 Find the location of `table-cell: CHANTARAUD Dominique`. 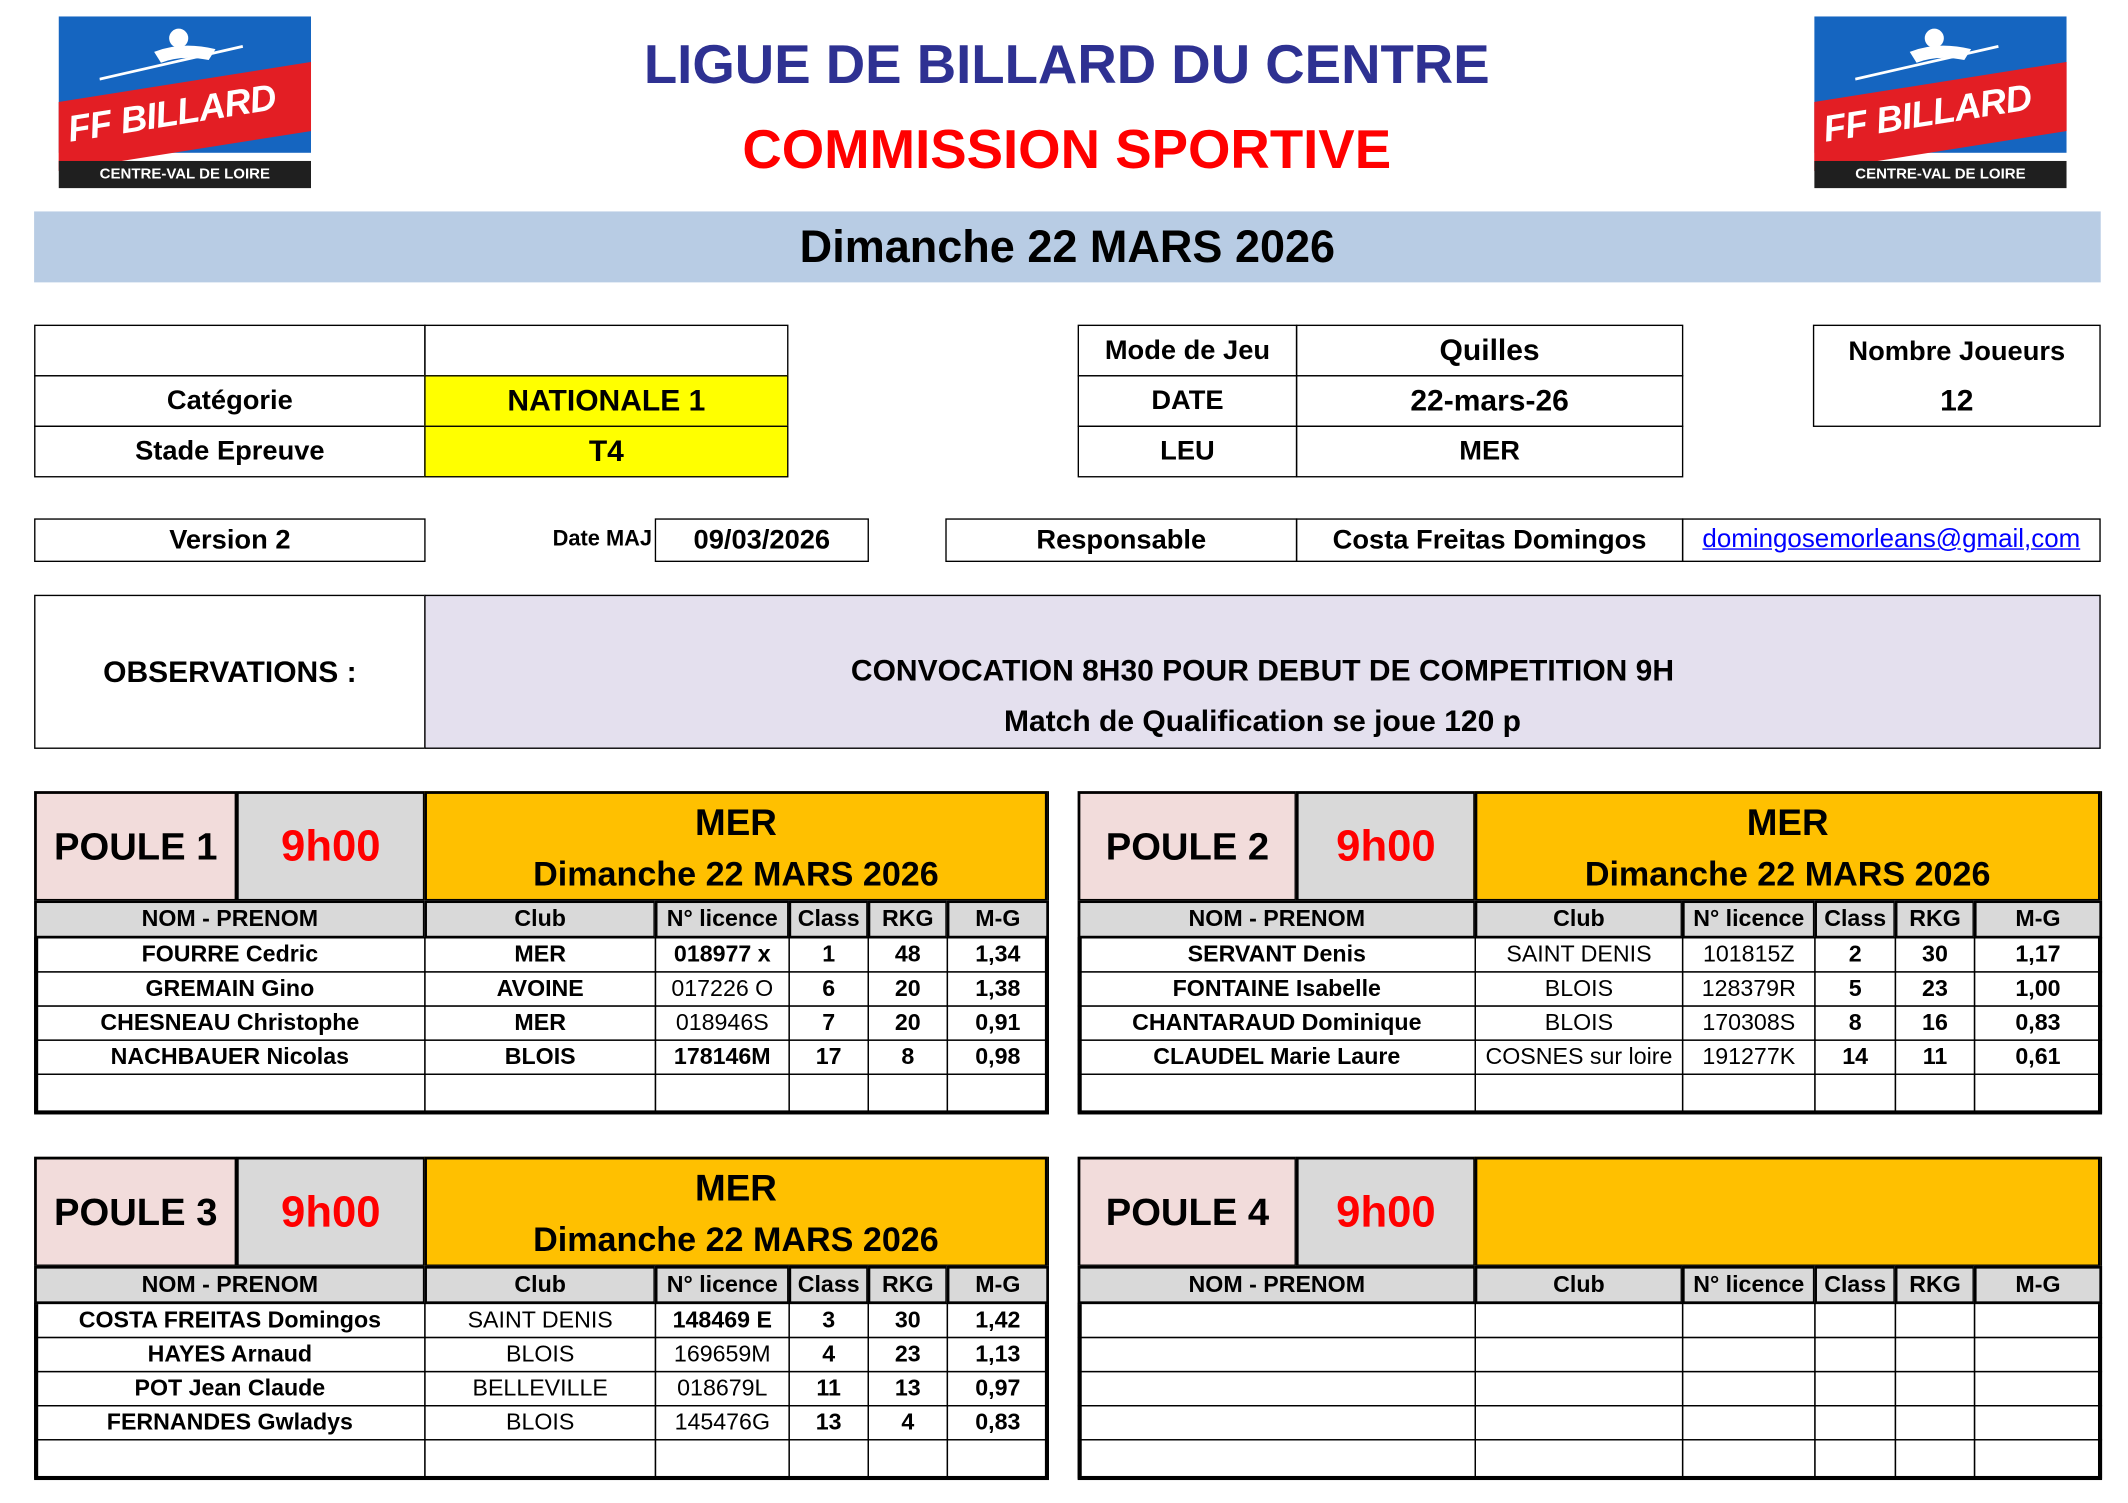

table-cell: CHANTARAUD Dominique is located at coordinates (1276, 1023).